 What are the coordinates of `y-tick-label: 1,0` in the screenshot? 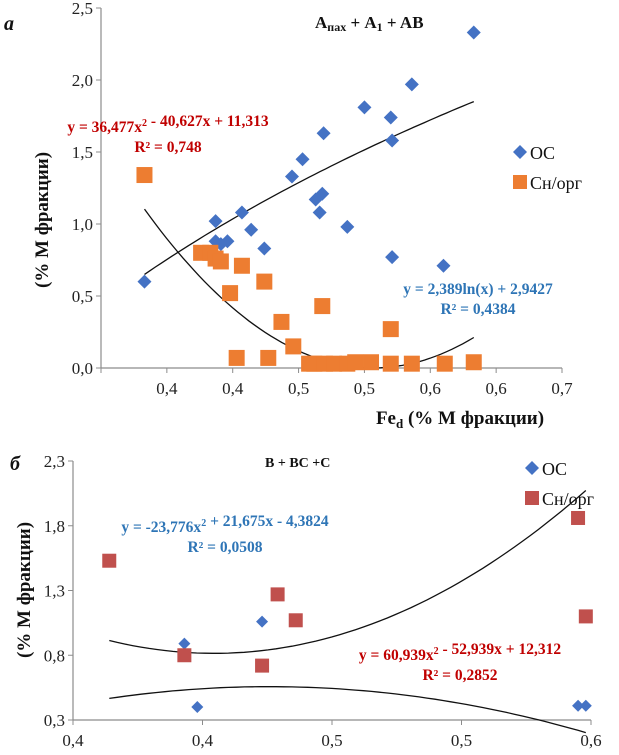 It's located at (82, 224).